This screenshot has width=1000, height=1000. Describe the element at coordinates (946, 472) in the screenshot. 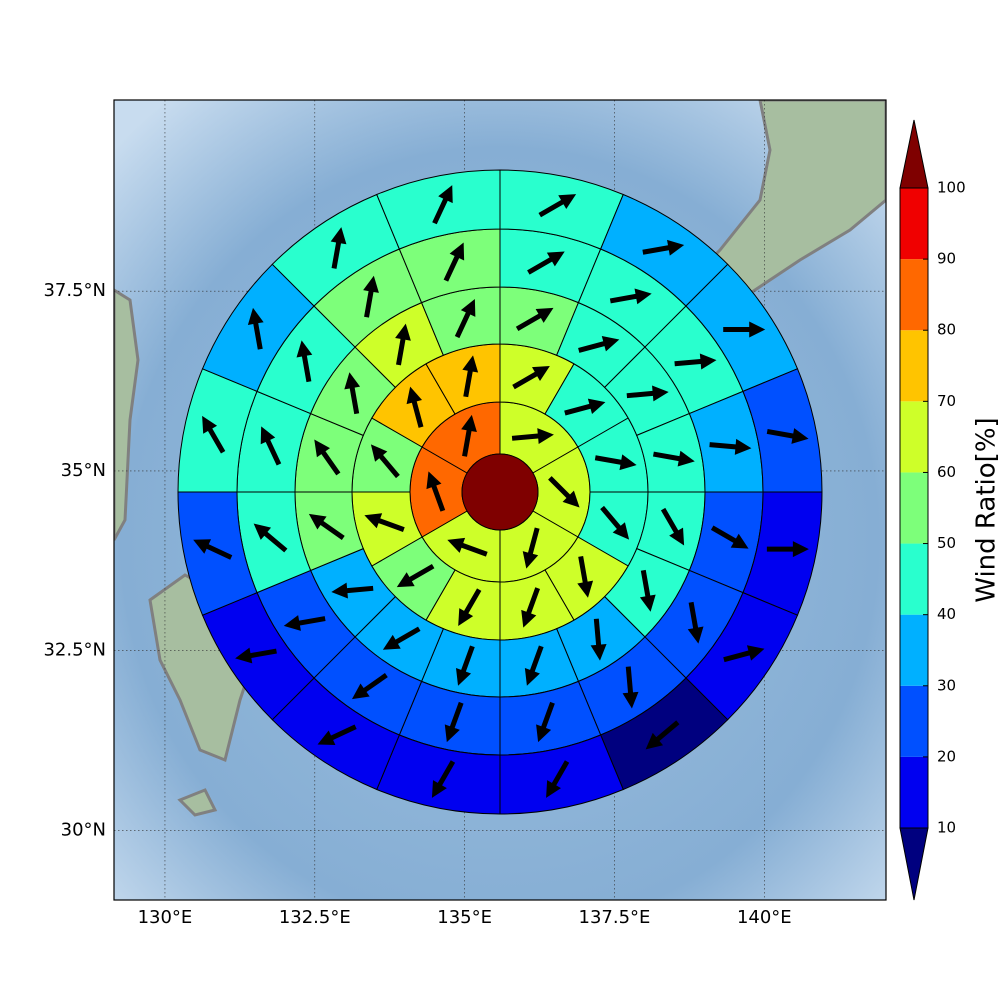

I see `colorbar-tick-label: 60` at that location.